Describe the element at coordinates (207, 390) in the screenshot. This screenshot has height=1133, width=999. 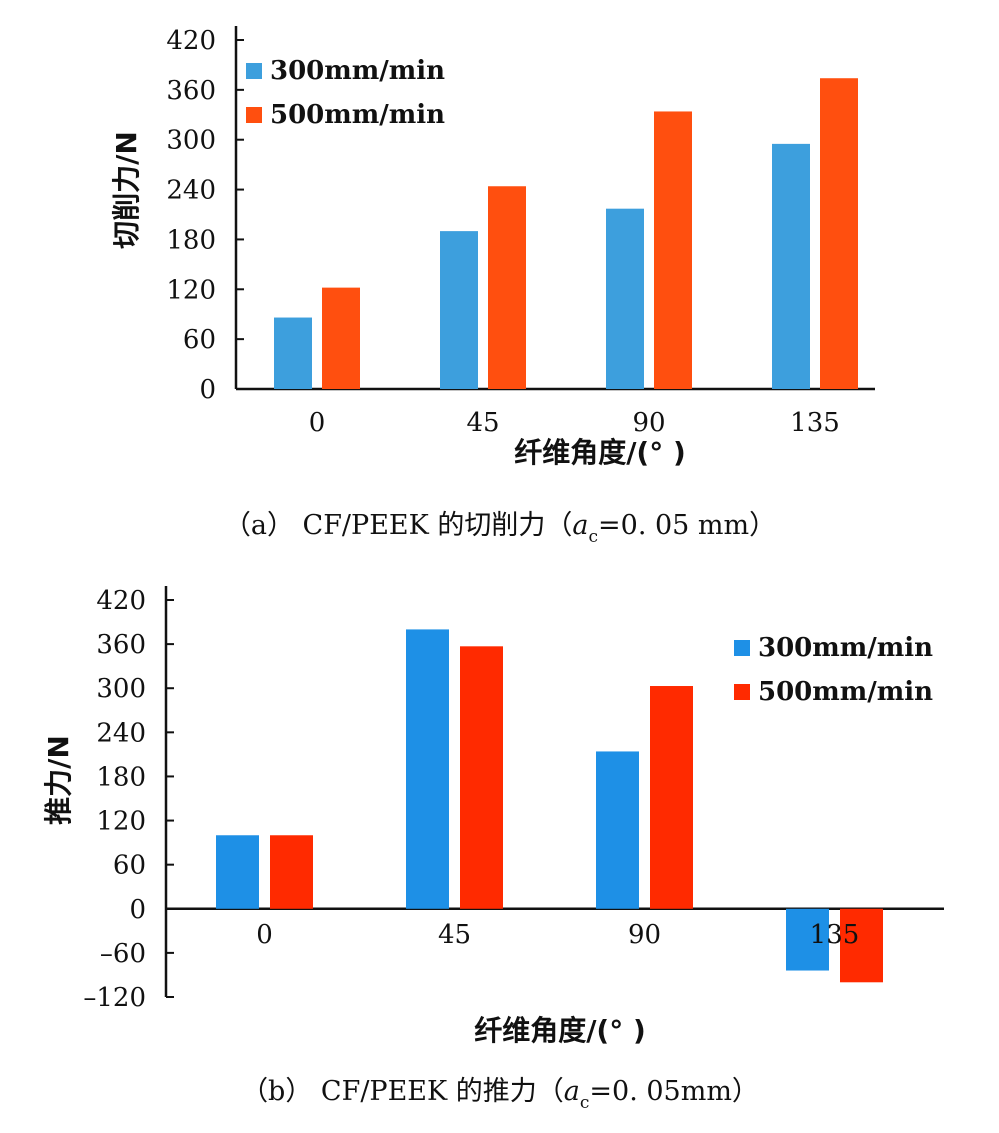
I see `chart0-y-tick-label: 0` at that location.